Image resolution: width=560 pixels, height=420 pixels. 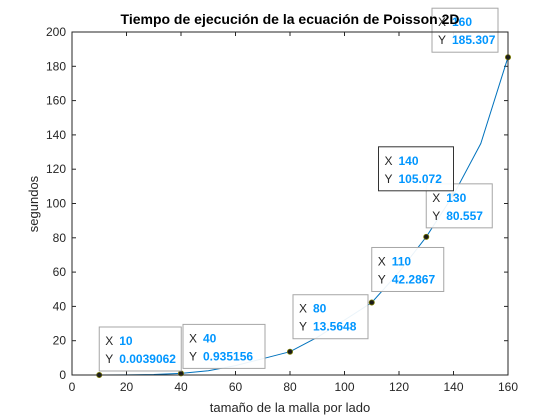 I want to click on x-tick-label: 140, so click(x=453, y=387).